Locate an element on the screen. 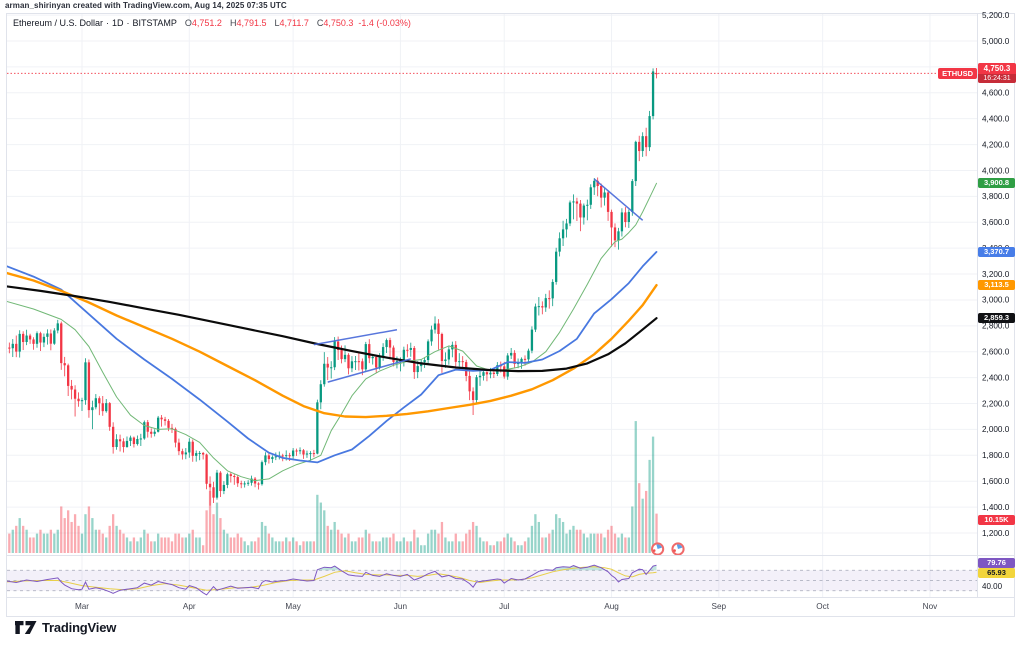 This screenshot has width=1024, height=645. rsi-signal-tag: 65.93 is located at coordinates (996, 573).